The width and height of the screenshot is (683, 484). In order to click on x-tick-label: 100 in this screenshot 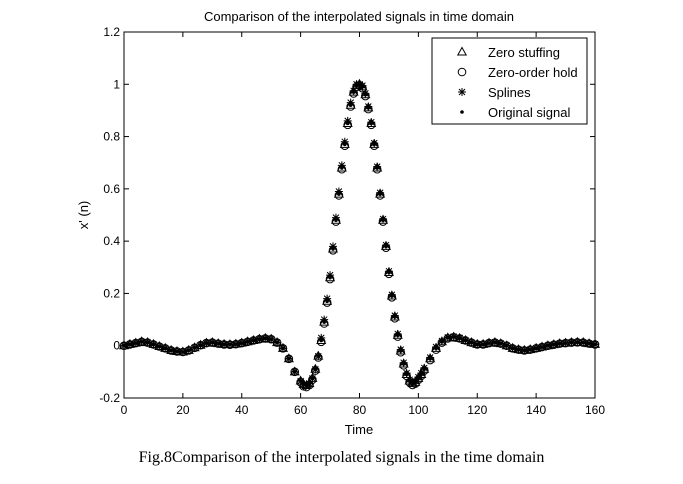, I will do `click(418, 410)`.